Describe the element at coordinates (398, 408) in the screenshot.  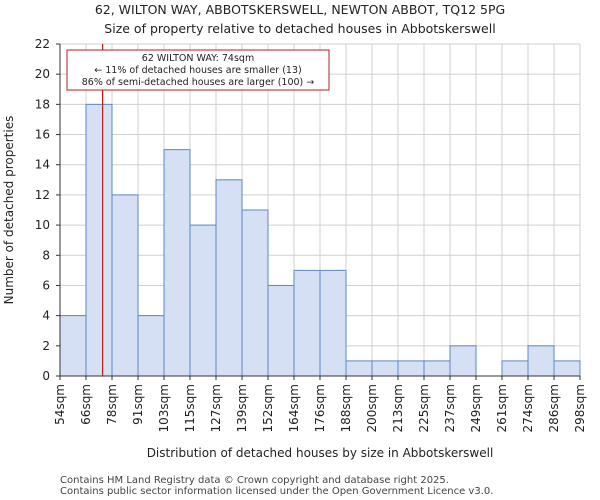
I see `x-tick-label: 213sqm` at that location.